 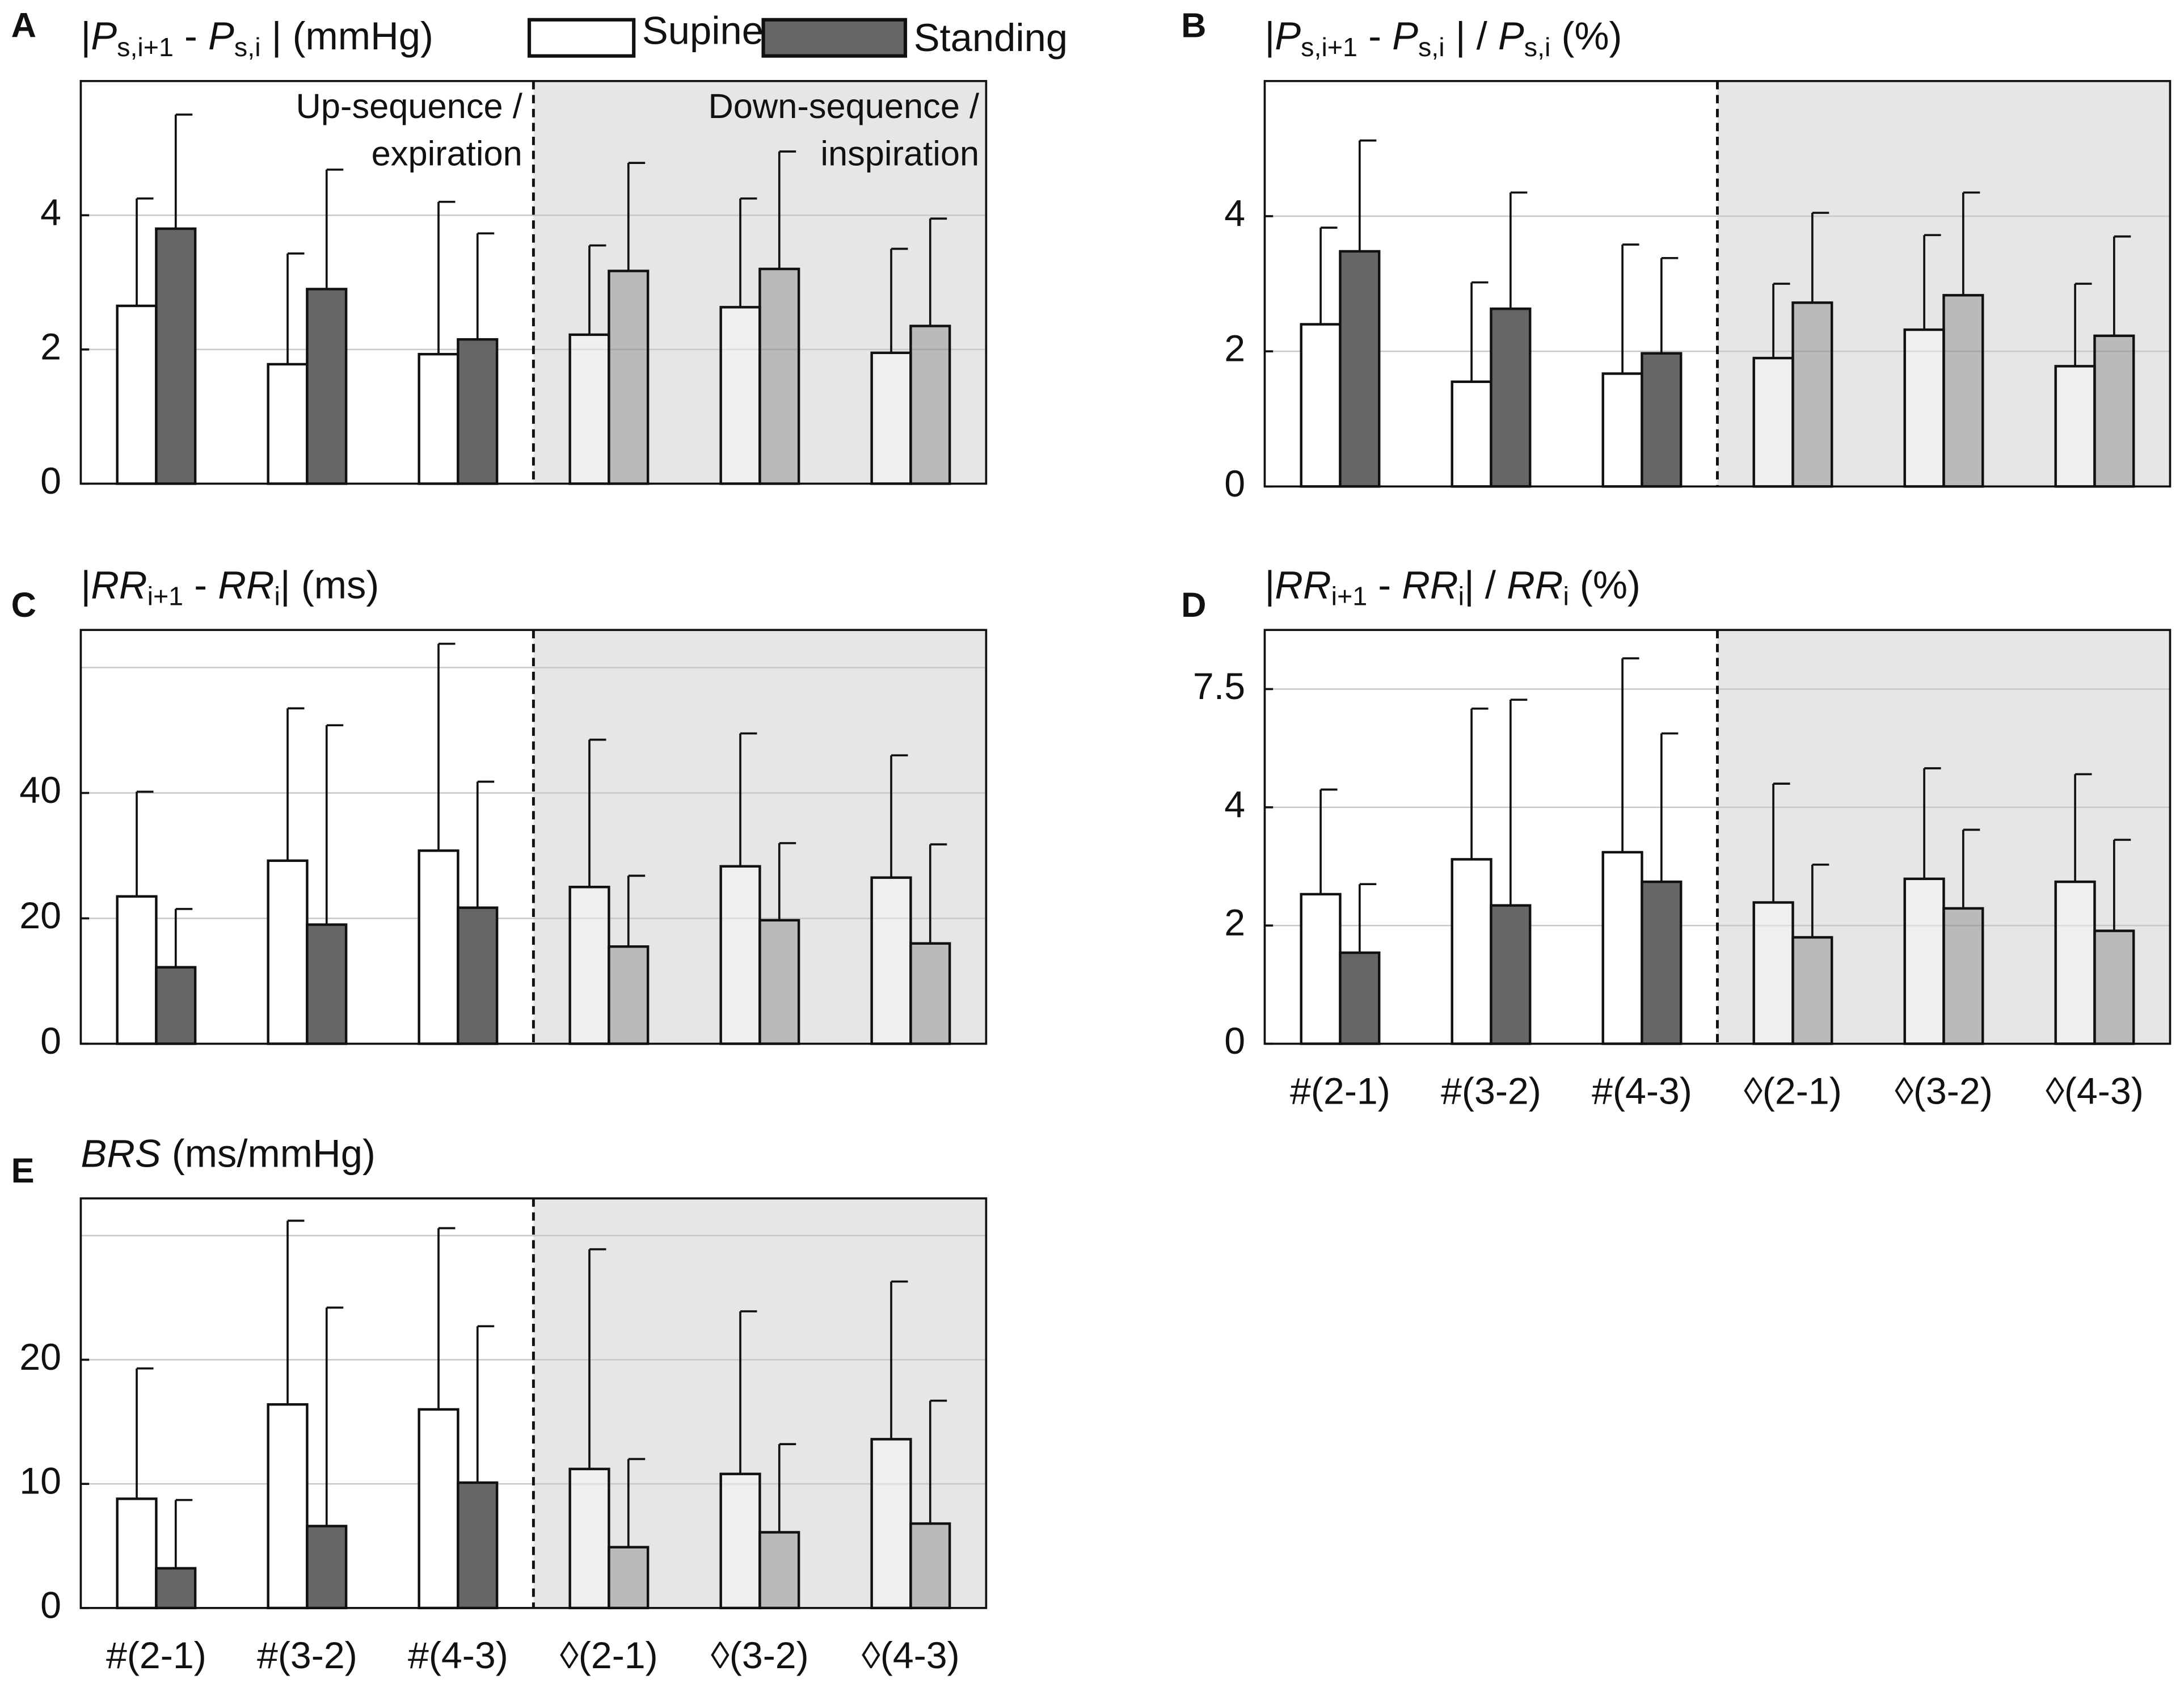 I want to click on annotation: Down-sequence /, so click(x=844, y=106).